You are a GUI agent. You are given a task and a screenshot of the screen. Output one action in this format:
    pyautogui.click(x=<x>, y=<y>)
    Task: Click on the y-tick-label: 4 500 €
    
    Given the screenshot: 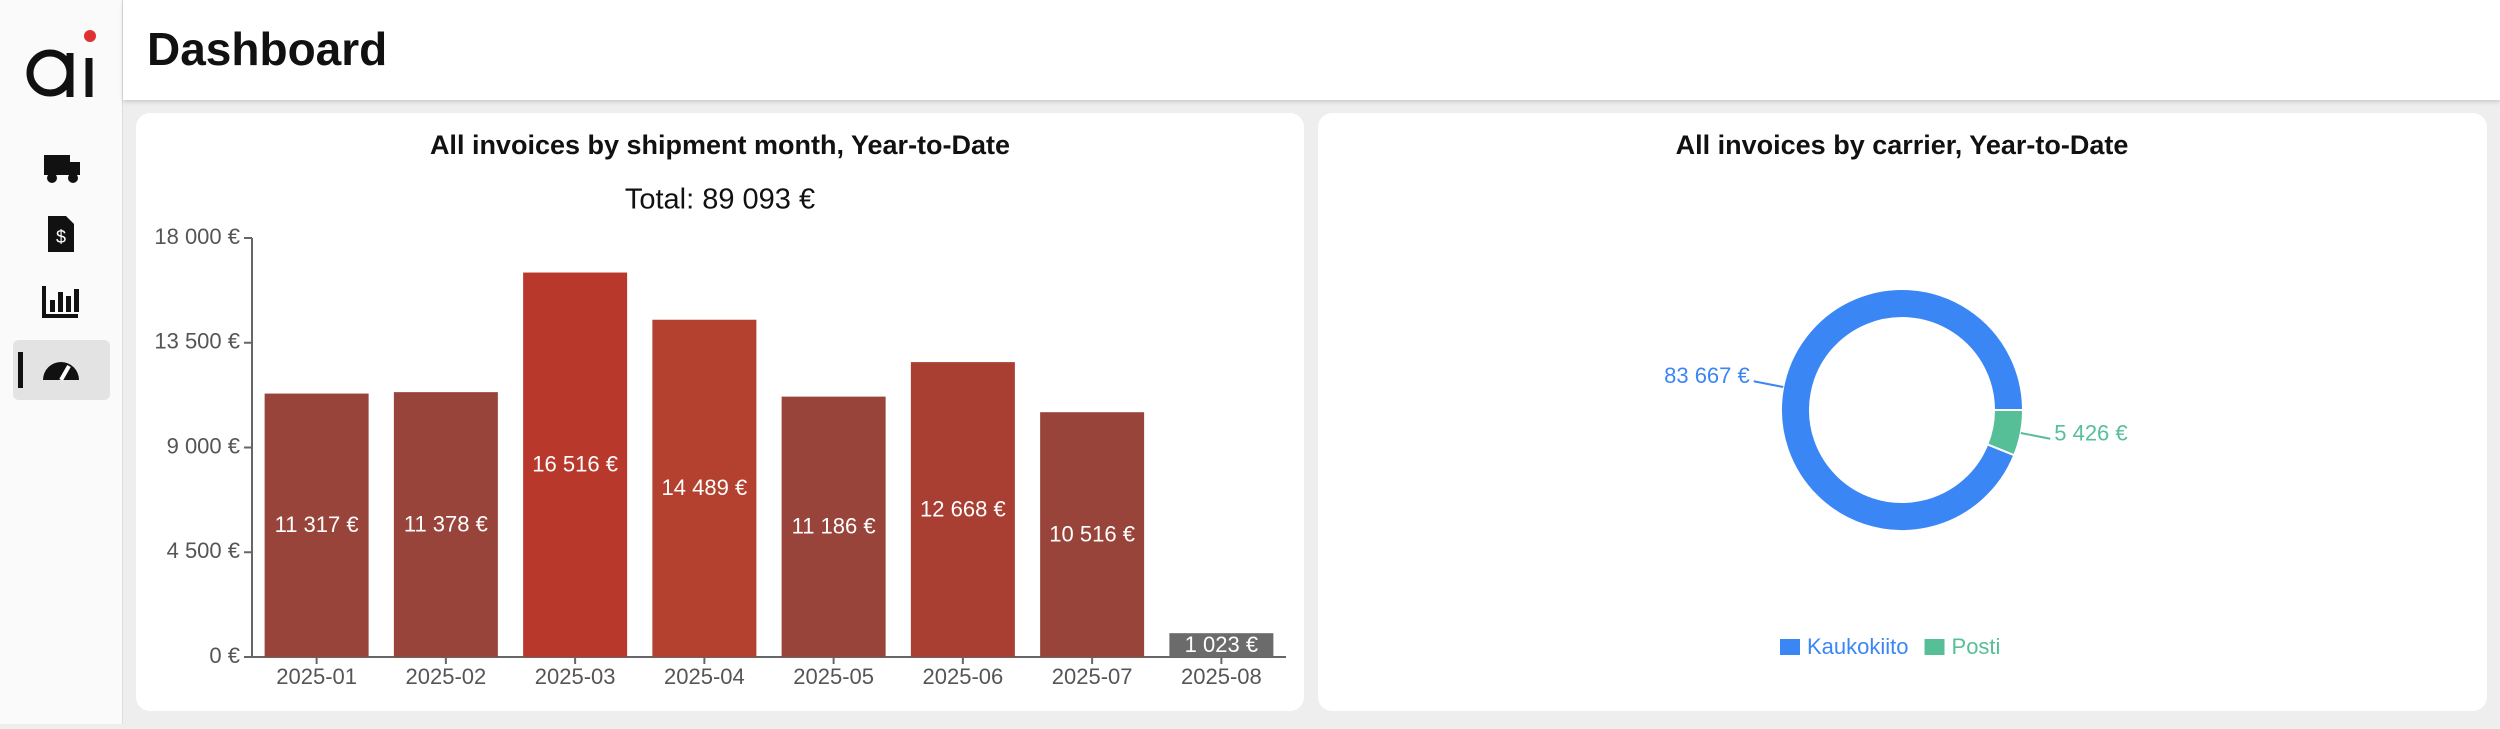 What is the action you would take?
    pyautogui.click(x=203, y=550)
    